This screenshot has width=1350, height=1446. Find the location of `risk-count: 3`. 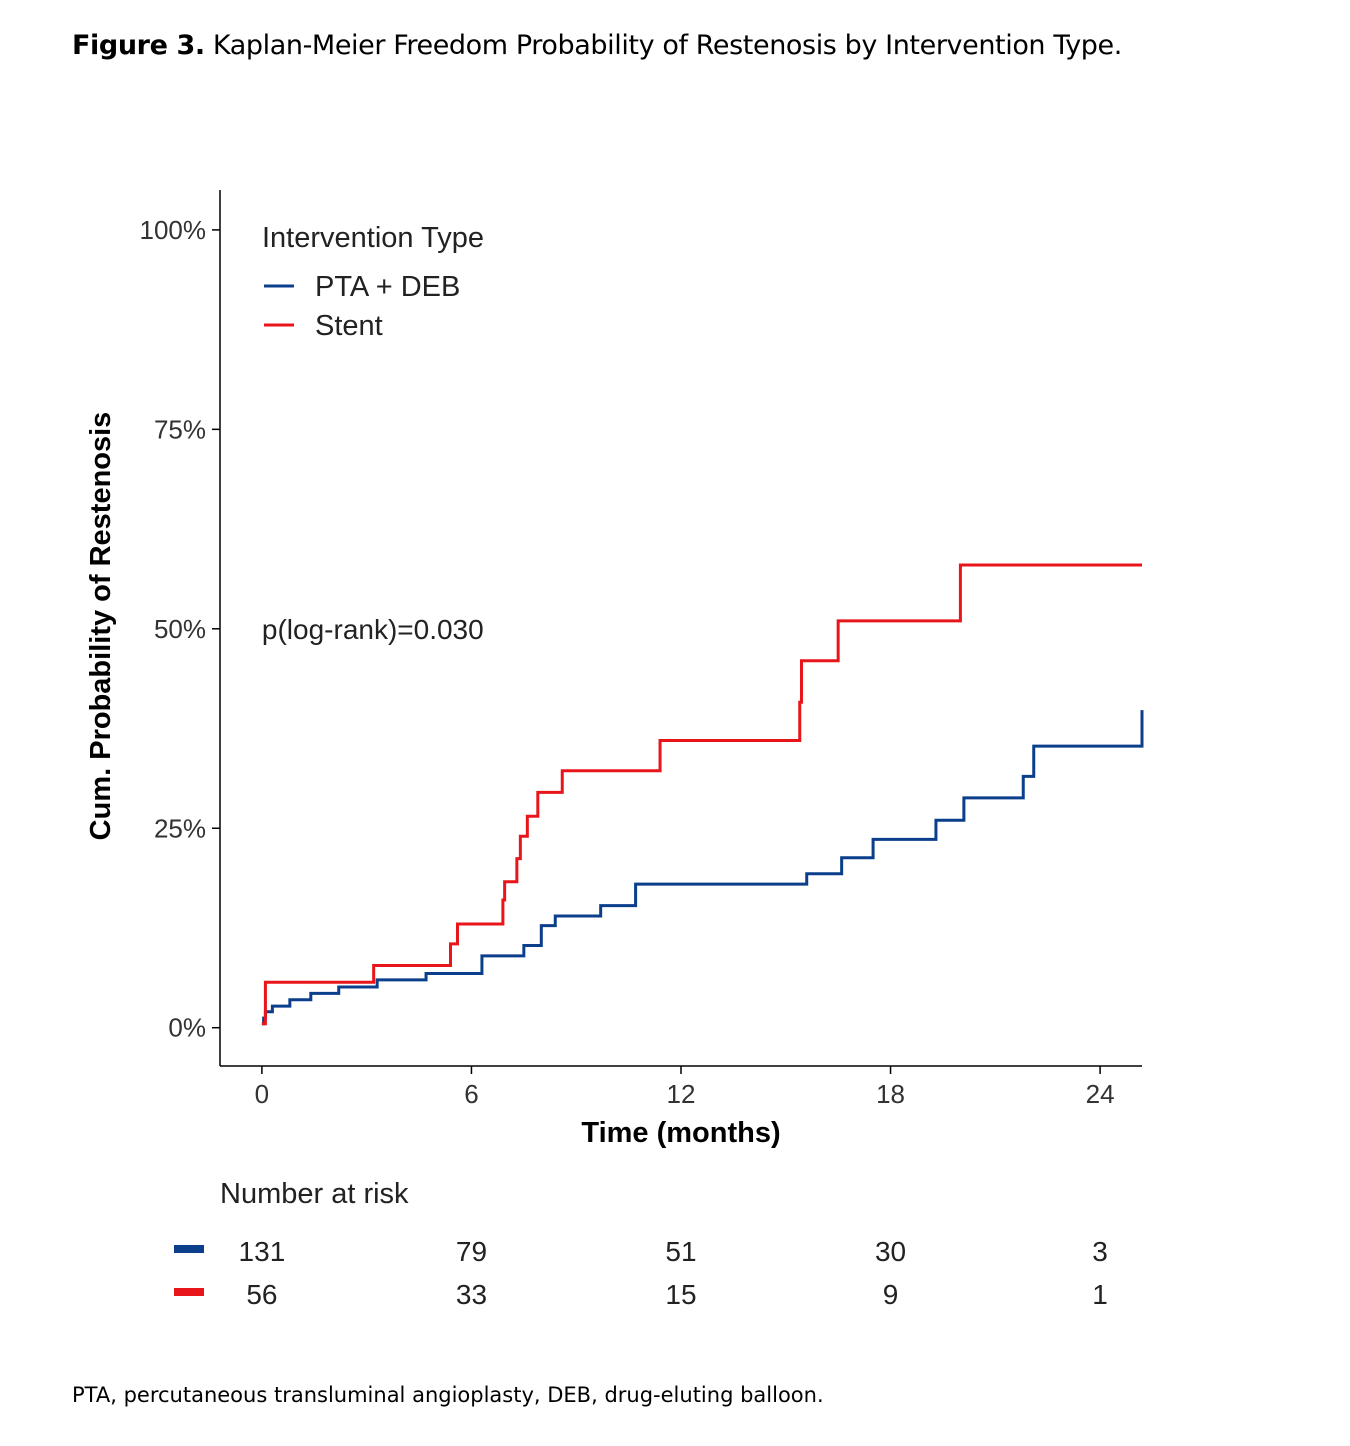

risk-count: 3 is located at coordinates (1100, 1251).